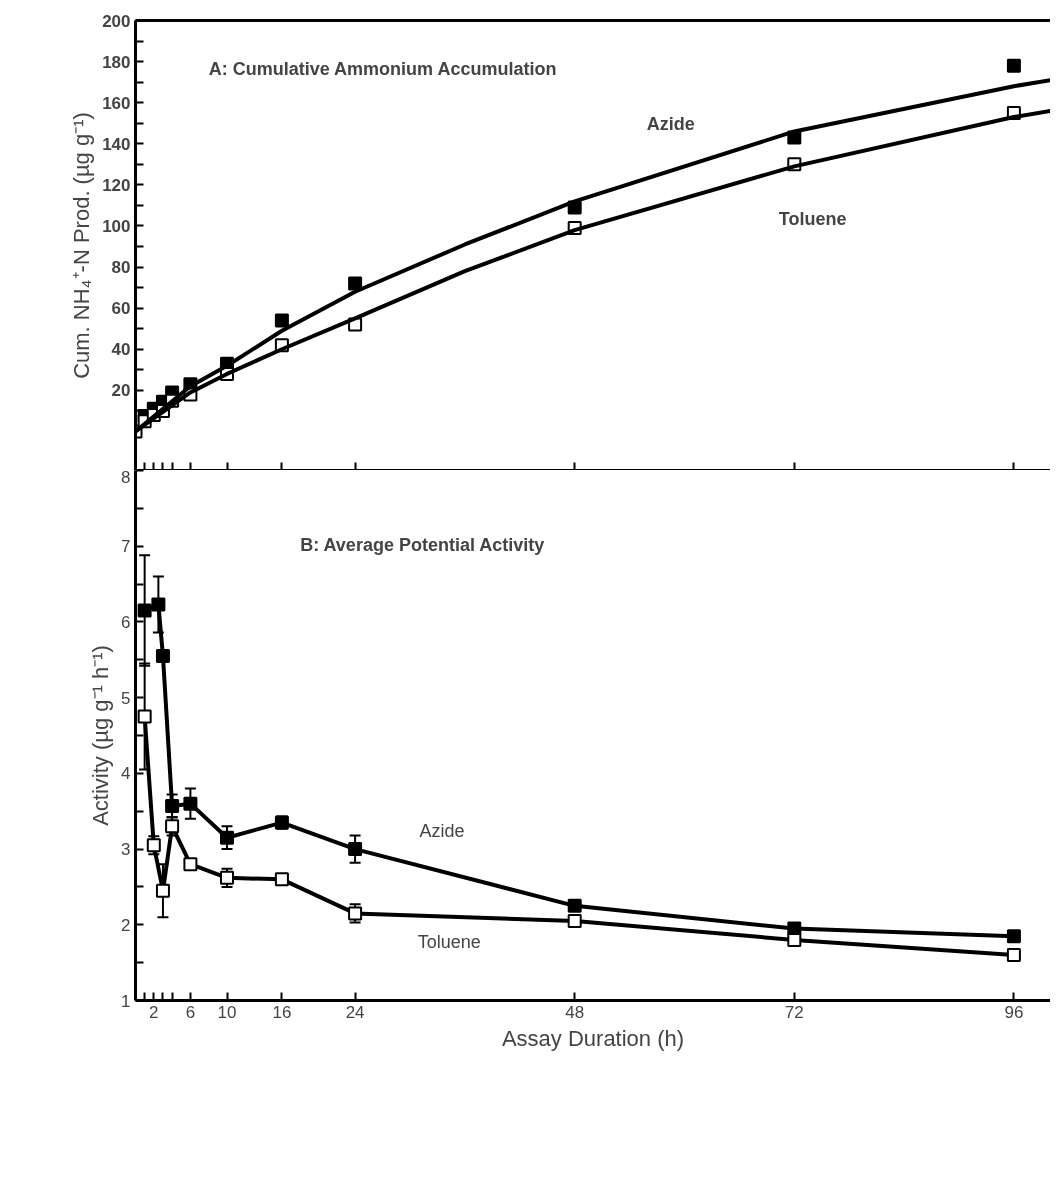 The width and height of the screenshot is (1063, 1195). I want to click on x-tick-label: 24, so click(355, 1012).